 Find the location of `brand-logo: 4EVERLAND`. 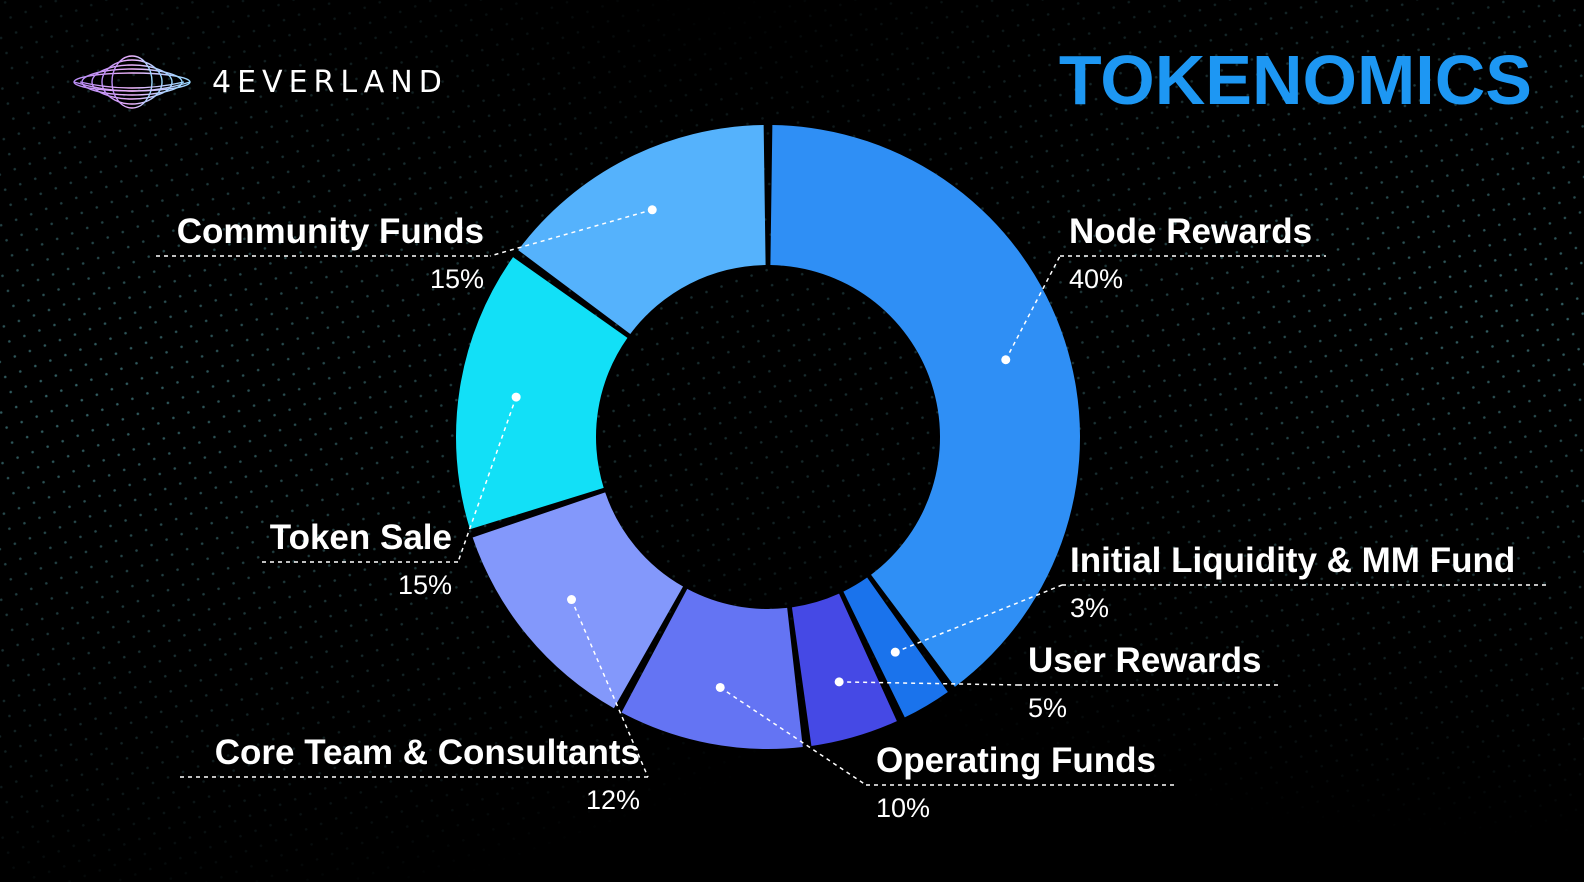

brand-logo: 4EVERLAND is located at coordinates (259, 82).